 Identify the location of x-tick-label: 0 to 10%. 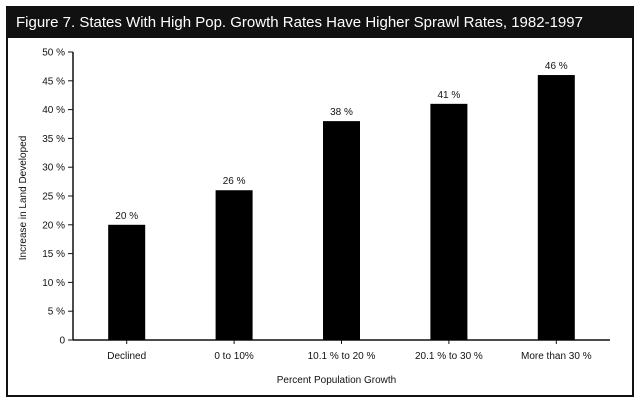
(234, 356).